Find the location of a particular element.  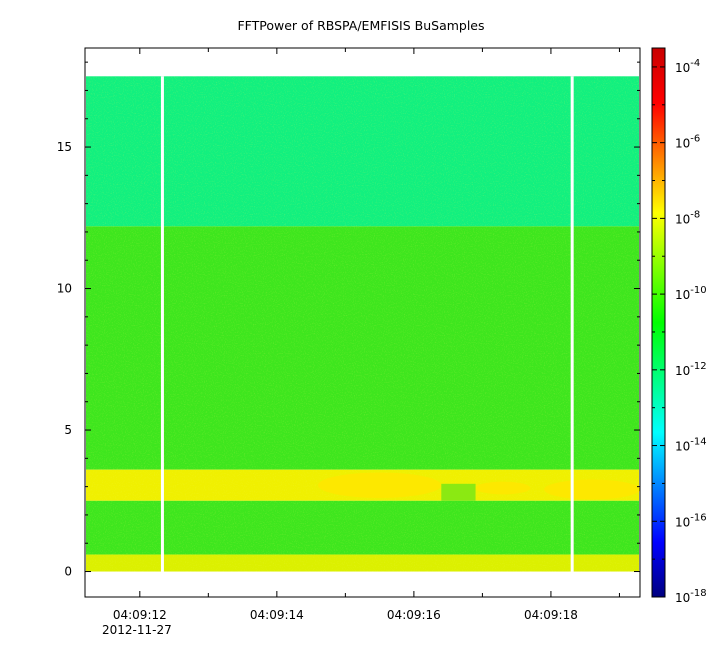

x-tick-label: 04:09:18 is located at coordinates (551, 615).